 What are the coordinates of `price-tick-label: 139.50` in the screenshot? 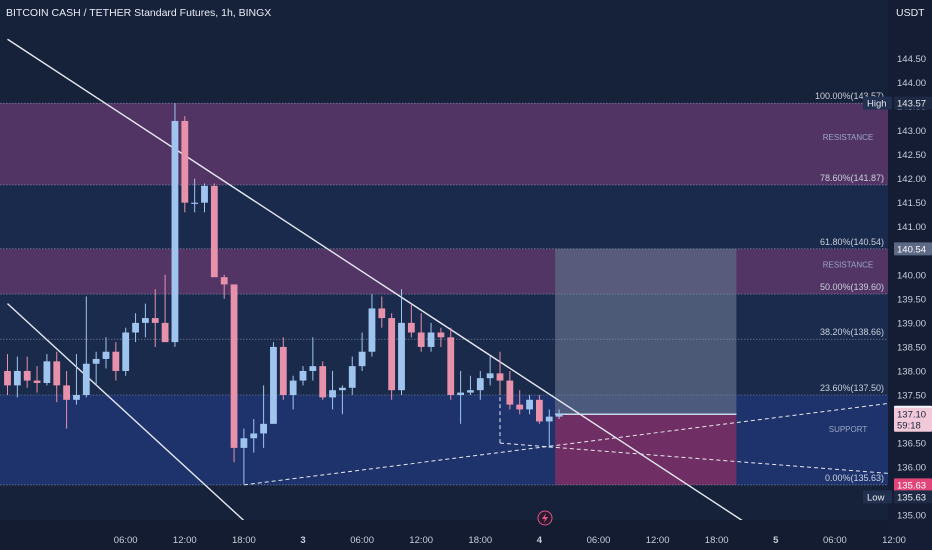 It's located at (911, 299).